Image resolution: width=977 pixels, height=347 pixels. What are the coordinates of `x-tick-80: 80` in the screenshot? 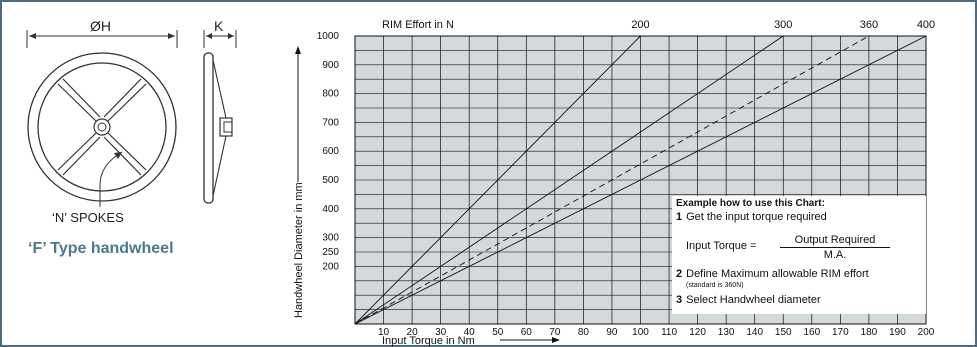 It's located at (584, 332).